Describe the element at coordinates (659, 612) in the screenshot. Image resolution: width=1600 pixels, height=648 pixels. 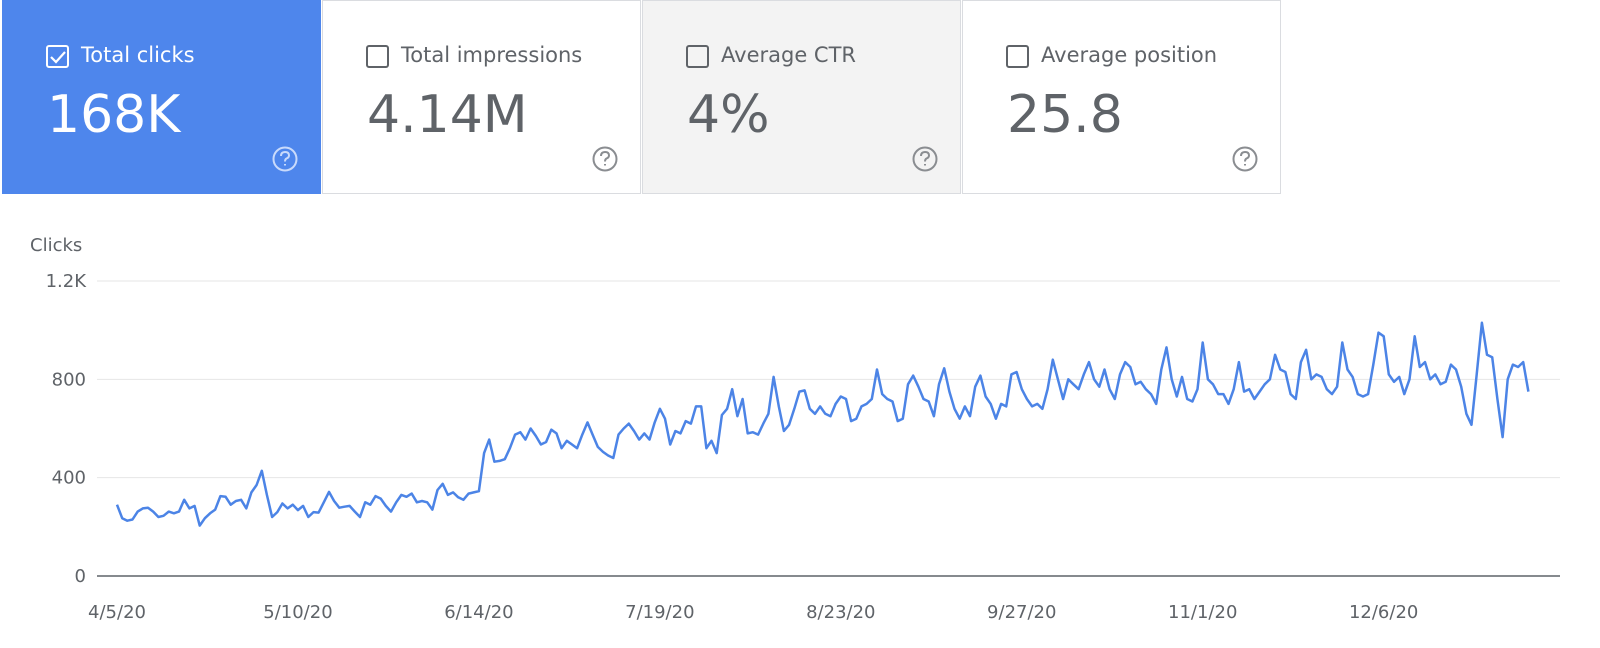
I see `x-tick-label: 7/19/20` at that location.